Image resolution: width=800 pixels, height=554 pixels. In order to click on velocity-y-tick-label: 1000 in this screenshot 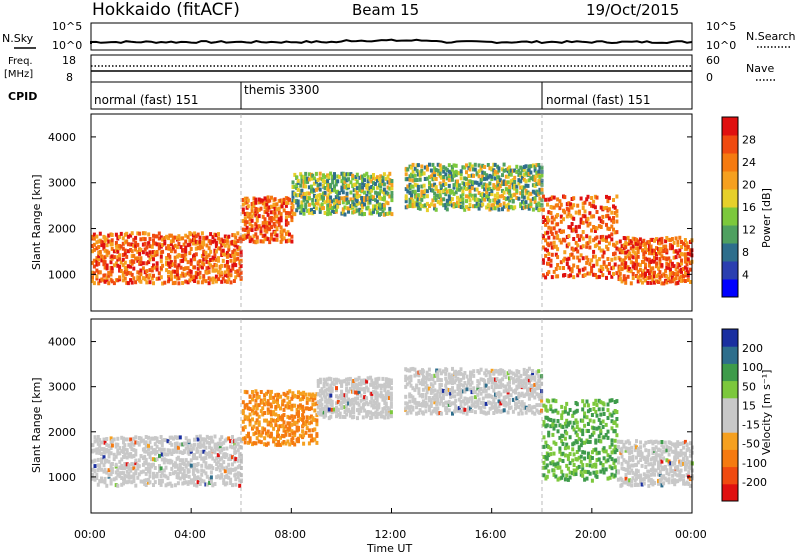, I will do `click(62, 477)`.